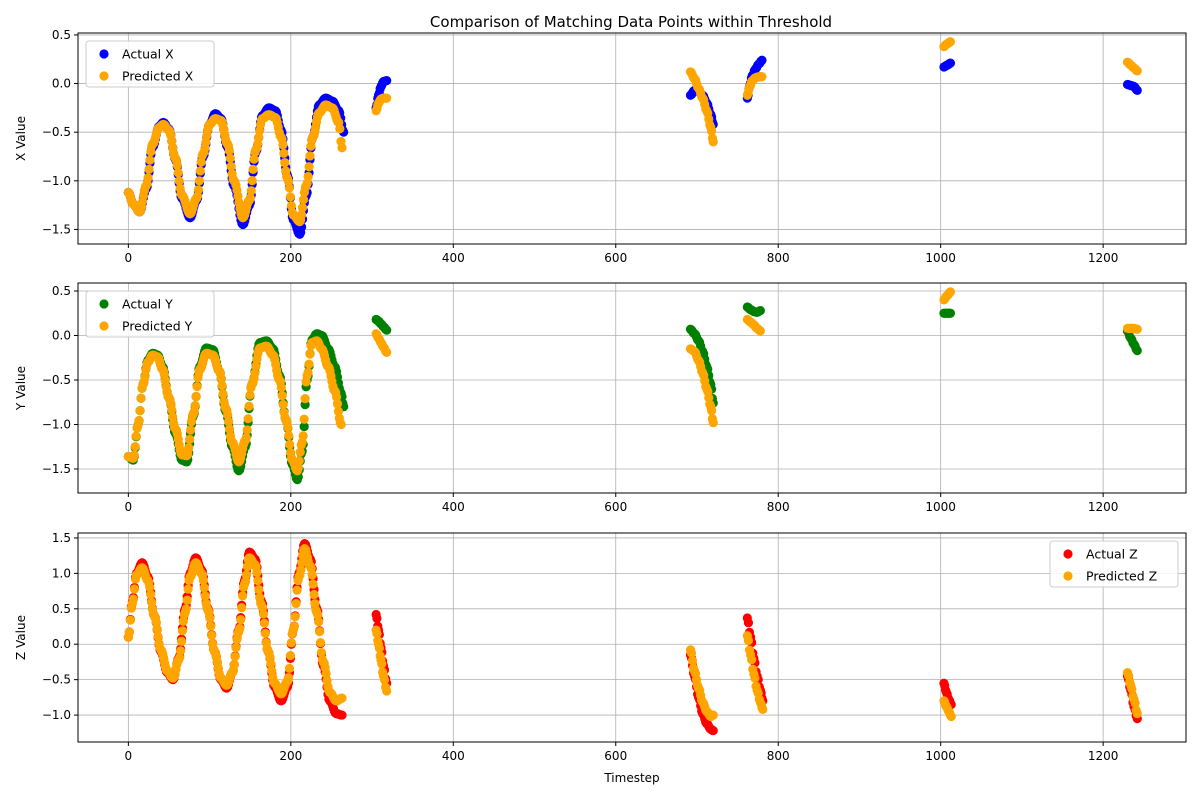  I want to click on legend-label: Actual X, so click(148, 54).